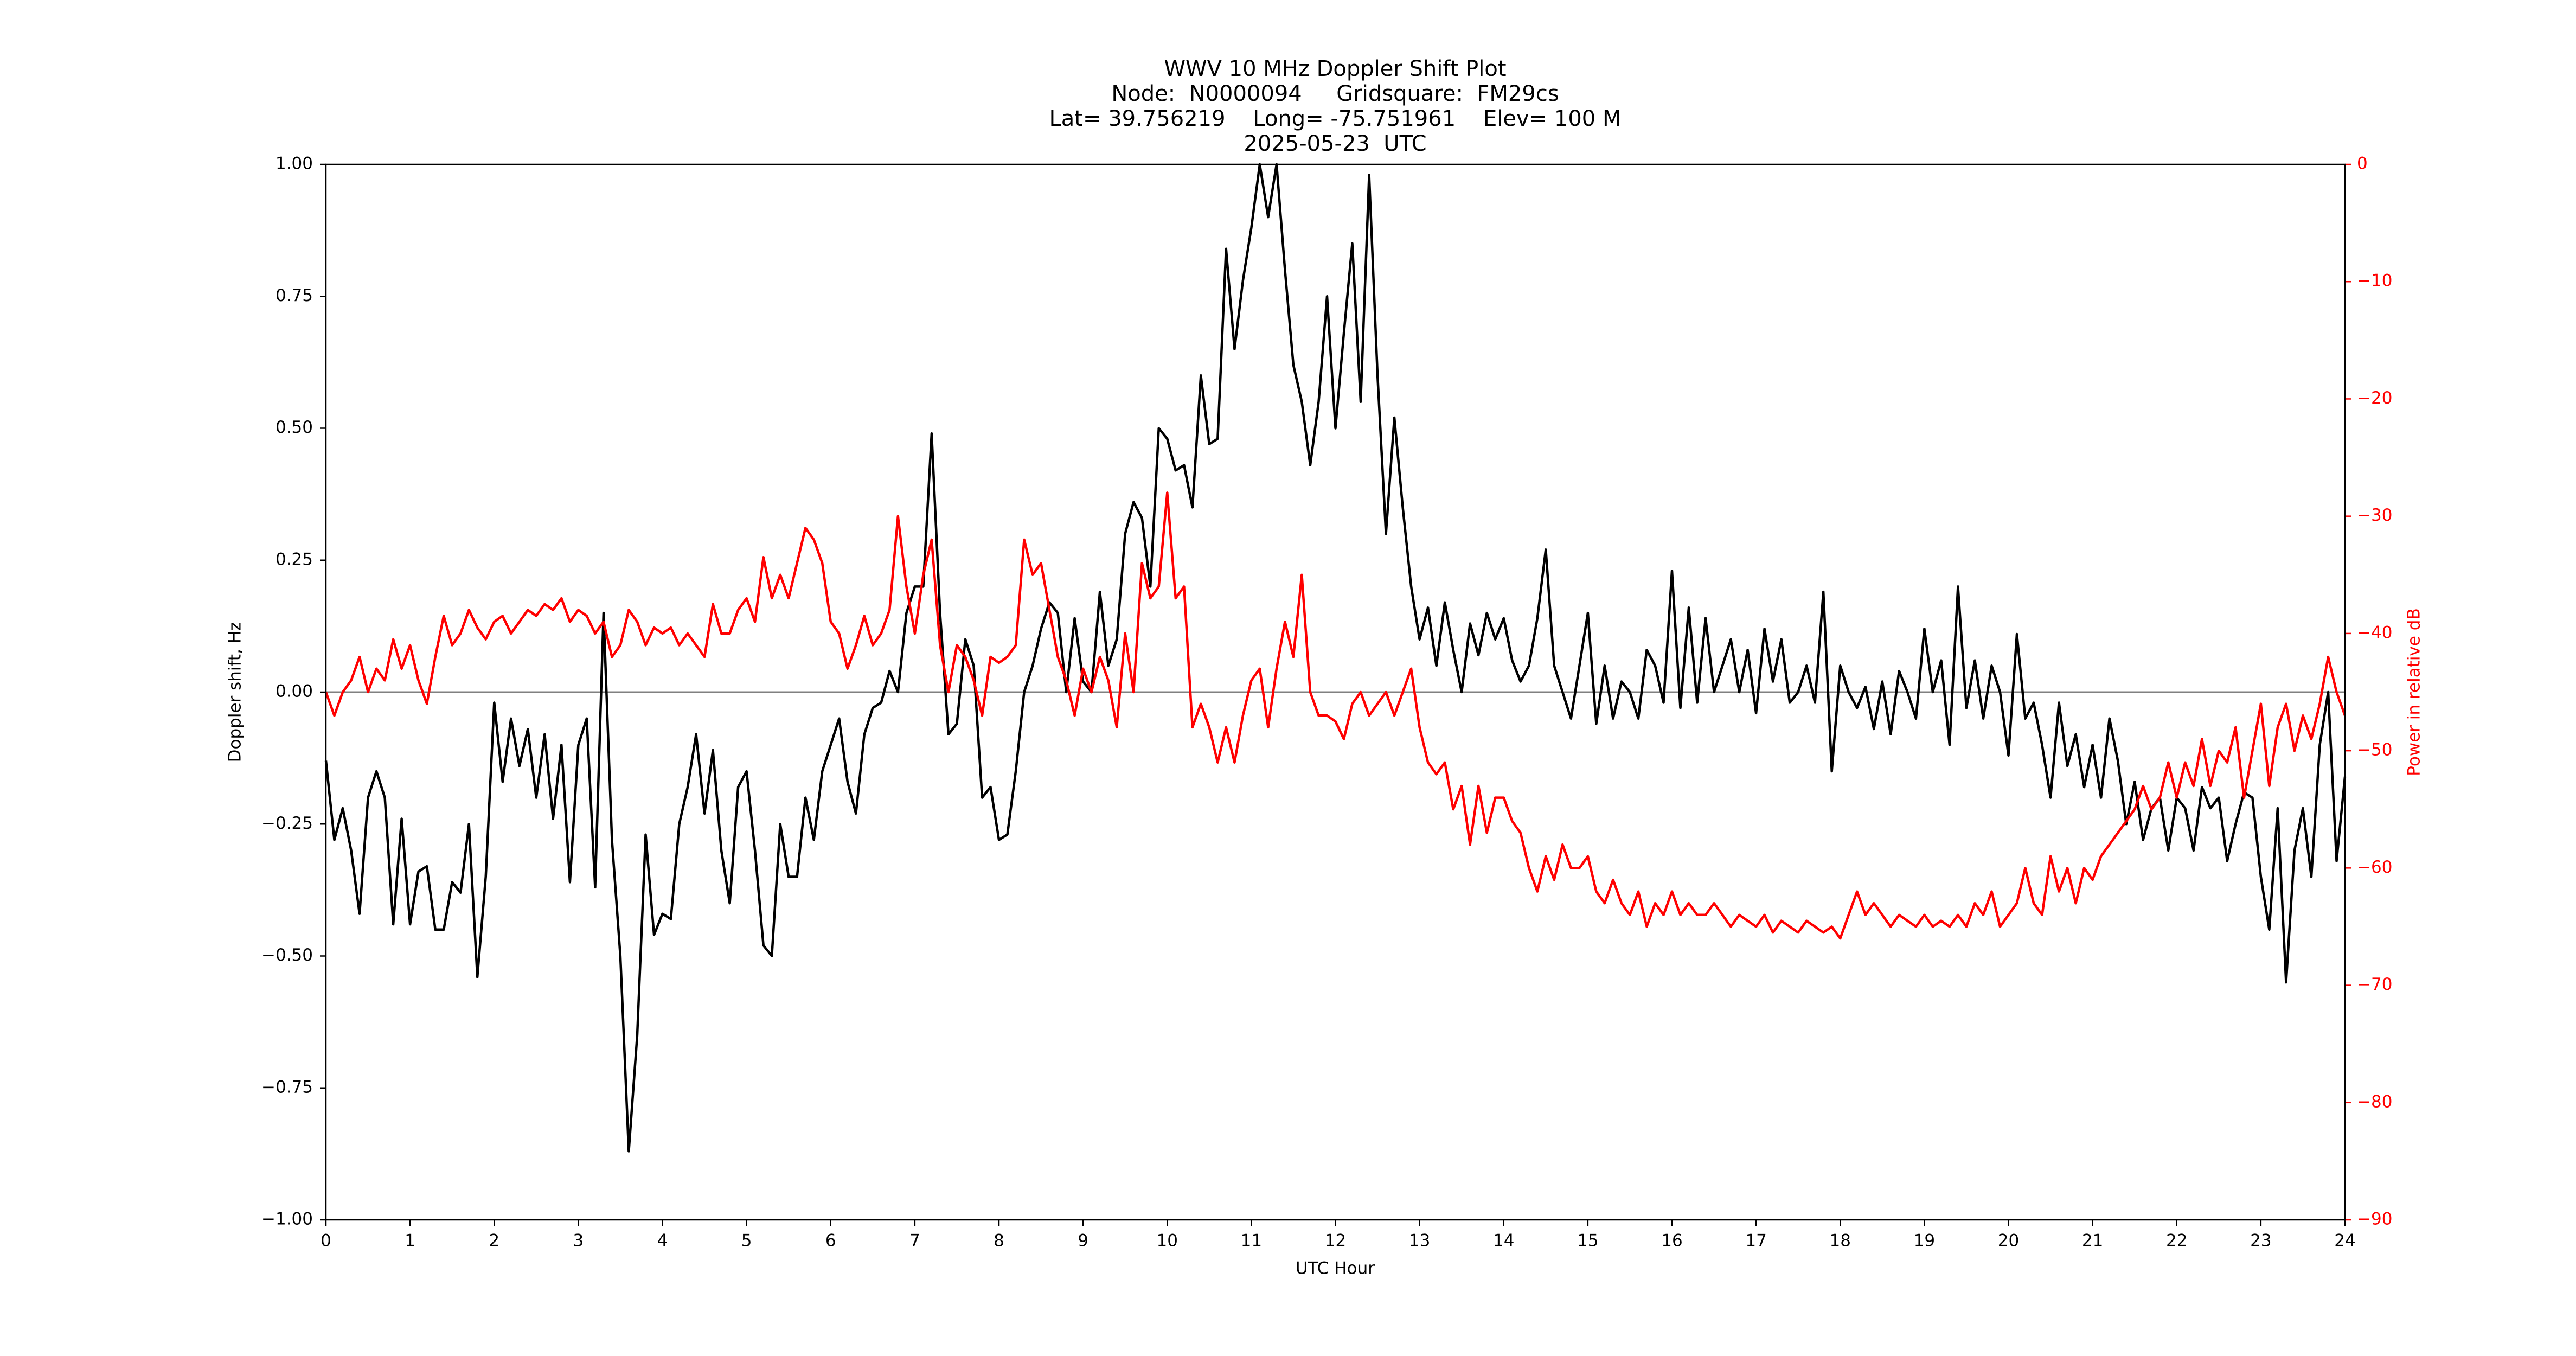 This screenshot has height=1356, width=2576. I want to click on x-tick-label: 3, so click(578, 1241).